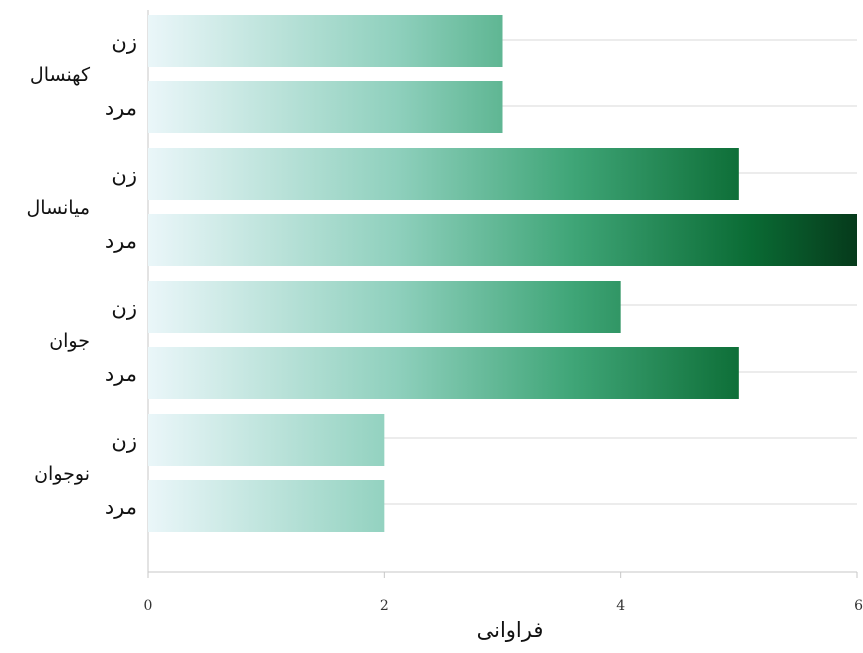 This screenshot has width=863, height=653. Describe the element at coordinates (69, 341) in the screenshot. I see `group-label: جوان` at that location.